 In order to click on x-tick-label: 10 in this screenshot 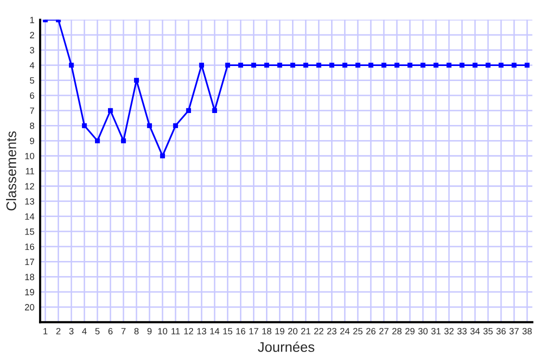, I will do `click(163, 331)`.